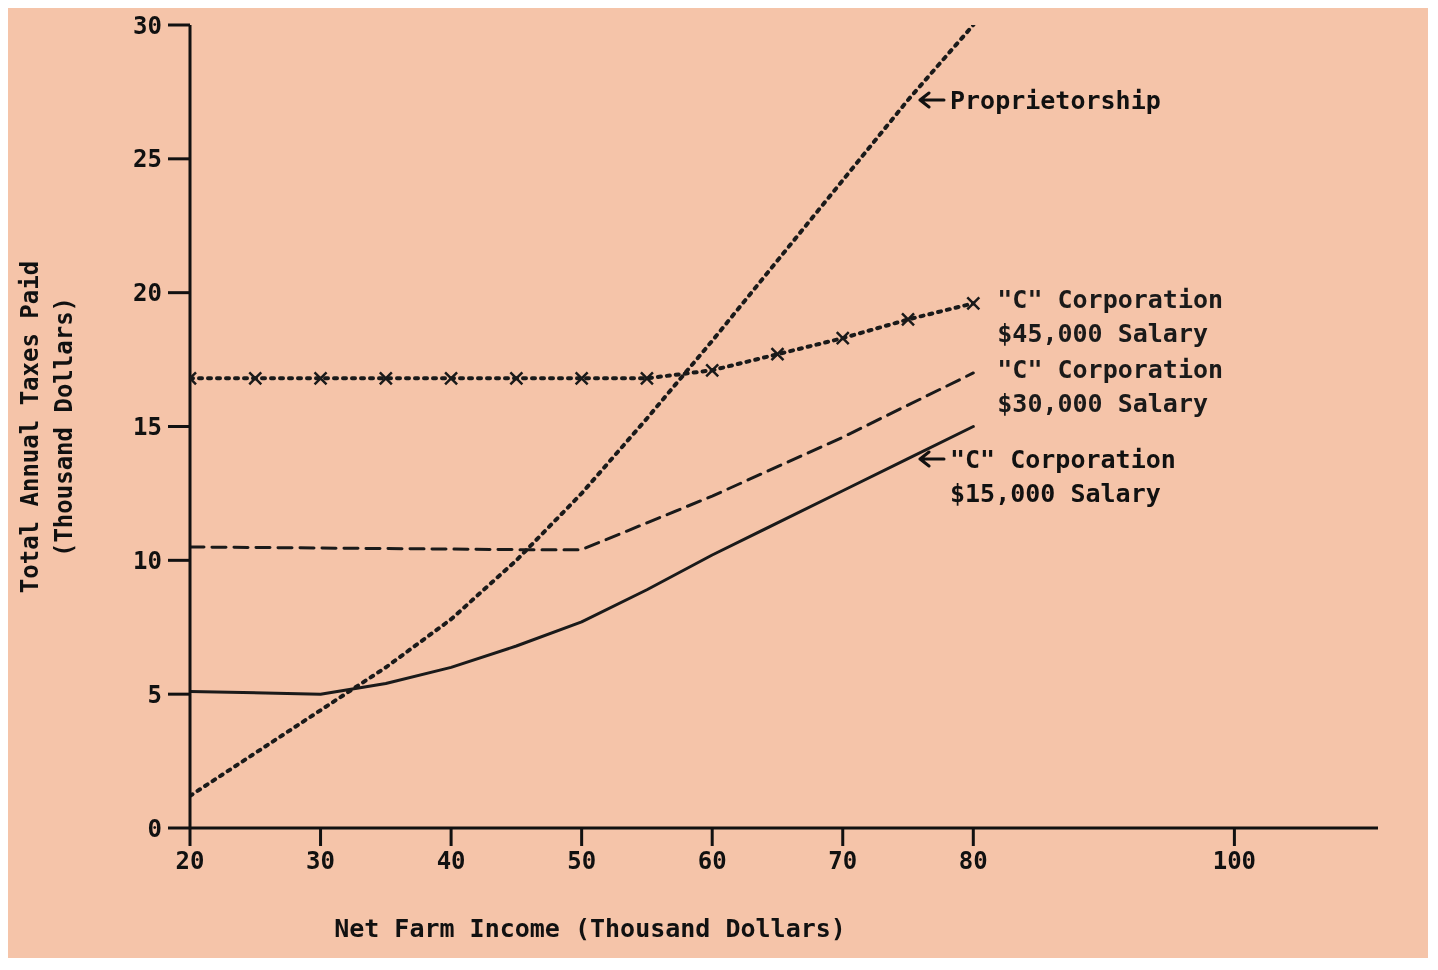 This screenshot has width=1438, height=970. Describe the element at coordinates (1063, 476) in the screenshot. I see `annotation: "C" Corporation $15,000 Salary` at that location.